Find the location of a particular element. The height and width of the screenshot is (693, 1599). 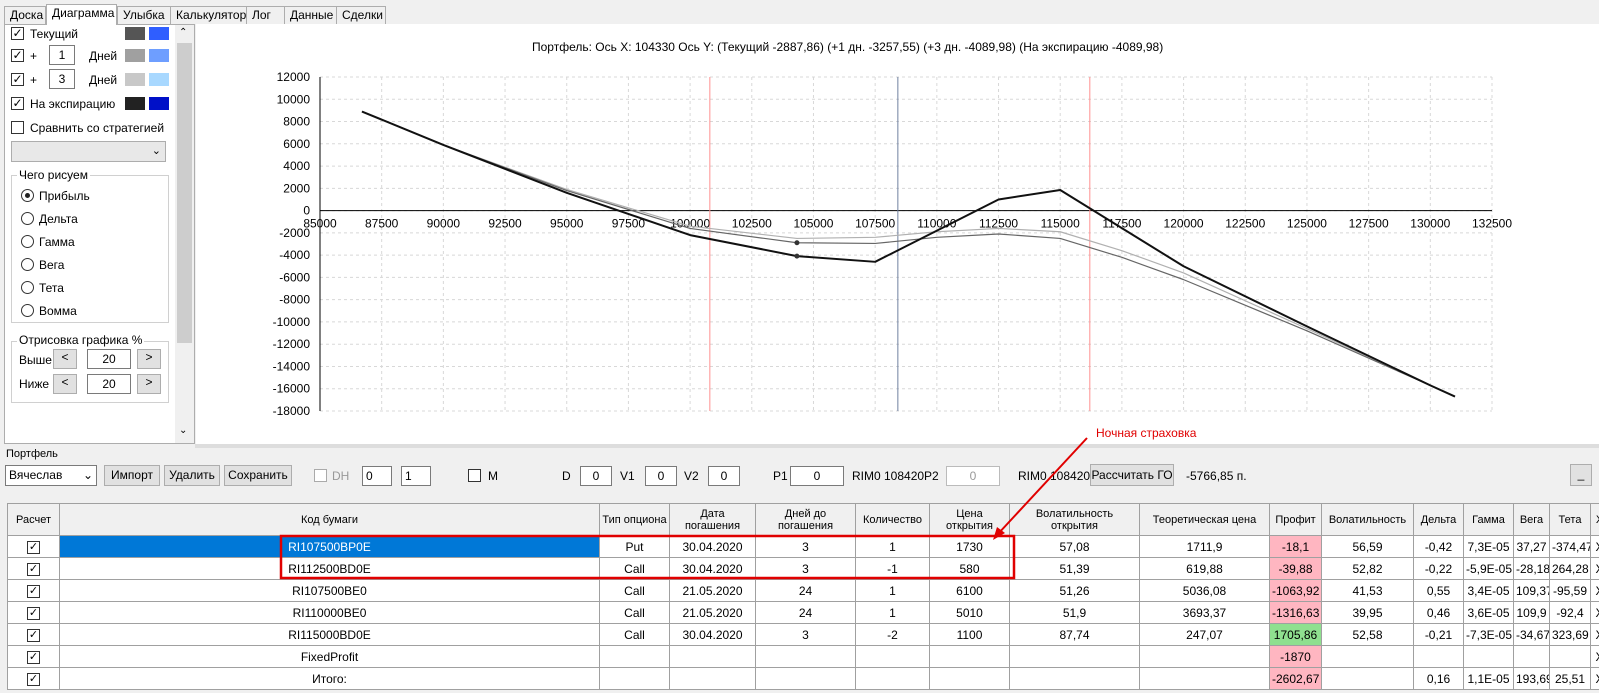

plus3-checkbox: ✓ is located at coordinates (17, 79).